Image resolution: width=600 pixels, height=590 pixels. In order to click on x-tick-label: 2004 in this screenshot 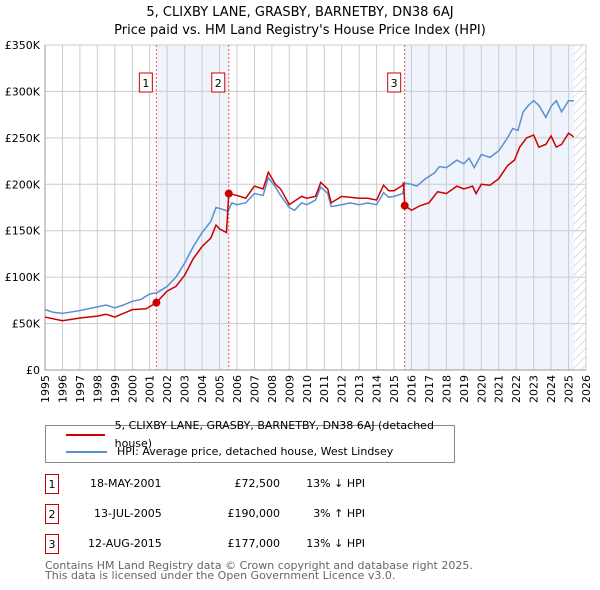, I will do `click(202, 389)`.